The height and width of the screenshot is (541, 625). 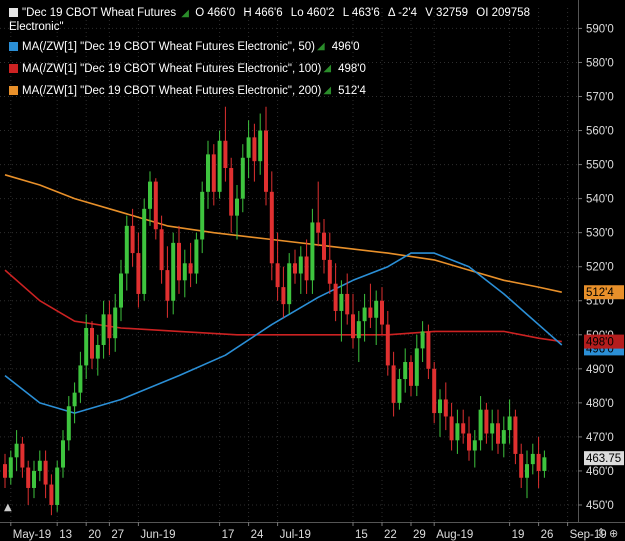 What do you see at coordinates (600, 472) in the screenshot?
I see `price-tick-label: 460'0` at bounding box center [600, 472].